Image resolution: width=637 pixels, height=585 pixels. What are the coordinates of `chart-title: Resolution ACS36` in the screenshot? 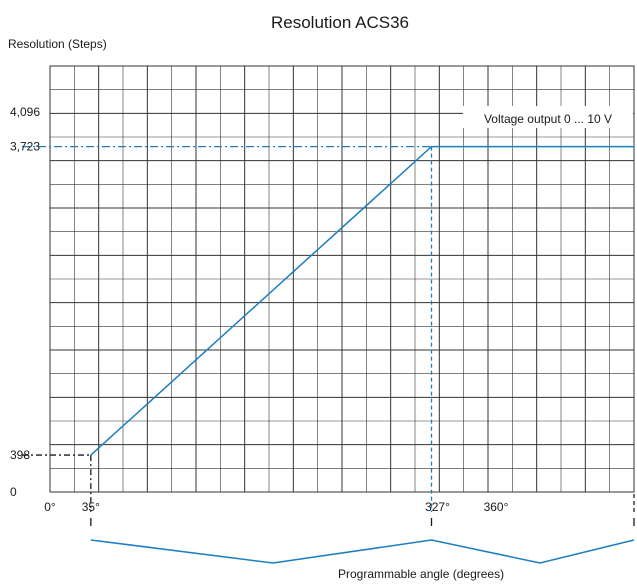 It's located at (340, 22).